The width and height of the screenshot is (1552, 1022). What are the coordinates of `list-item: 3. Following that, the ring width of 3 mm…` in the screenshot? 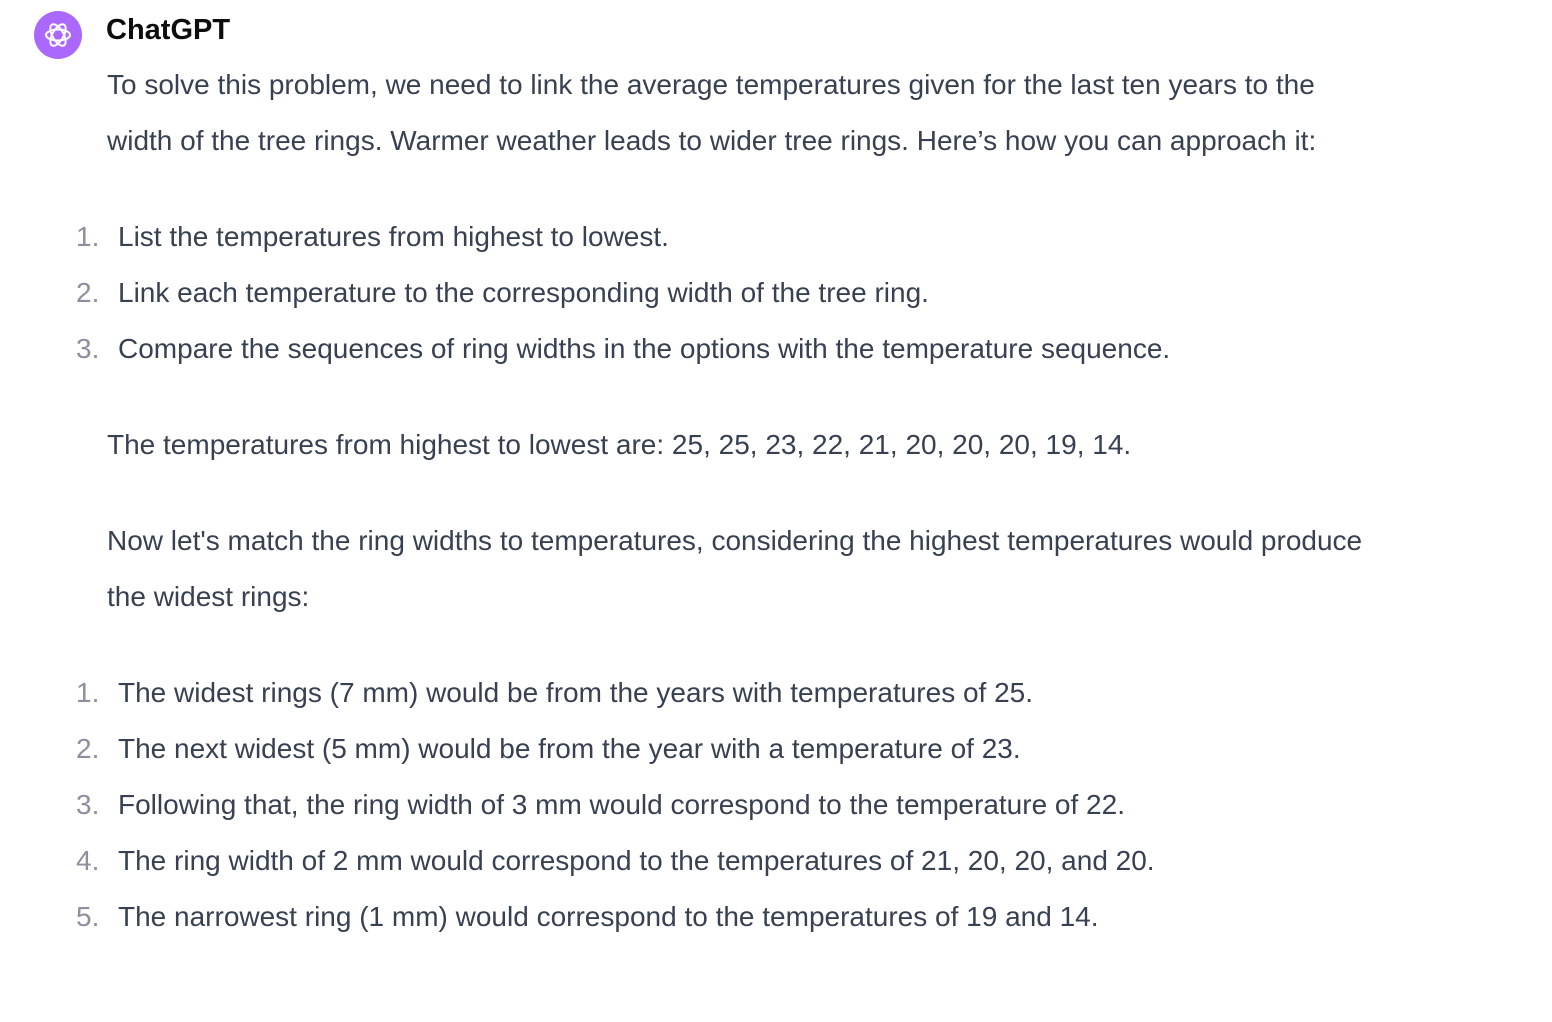 It's located at (600, 804).